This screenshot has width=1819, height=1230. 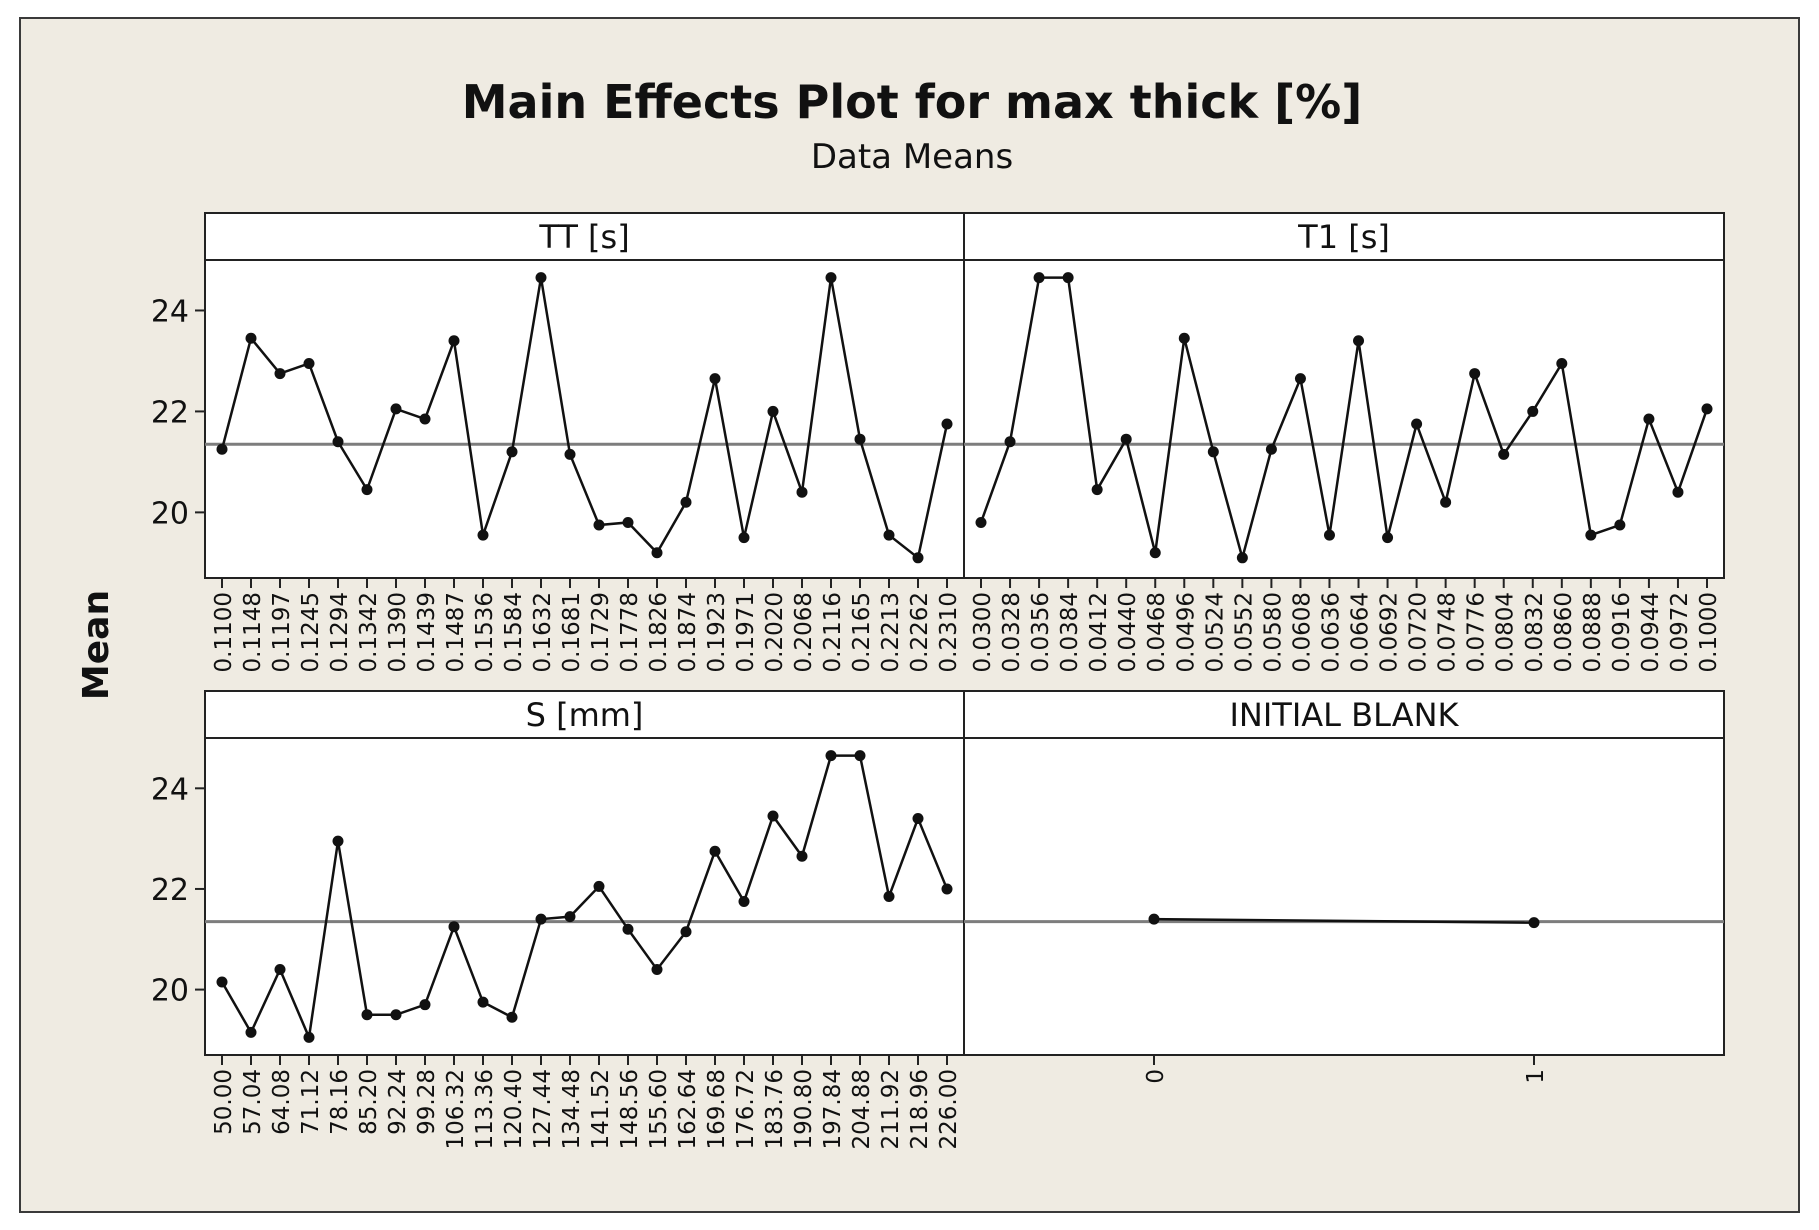 What do you see at coordinates (1535, 632) in the screenshot?
I see `x-tick-label: 0.0832` at bounding box center [1535, 632].